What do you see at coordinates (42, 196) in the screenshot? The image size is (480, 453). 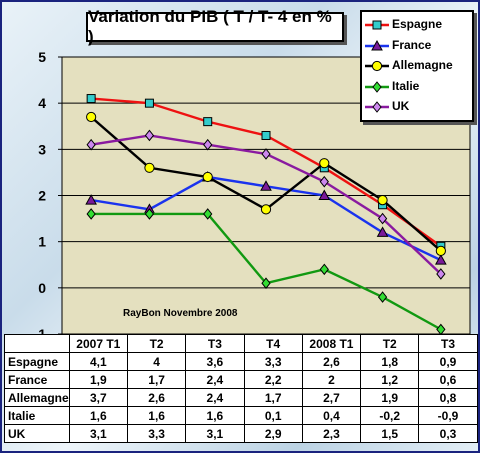 I see `y-tick-label: 2` at bounding box center [42, 196].